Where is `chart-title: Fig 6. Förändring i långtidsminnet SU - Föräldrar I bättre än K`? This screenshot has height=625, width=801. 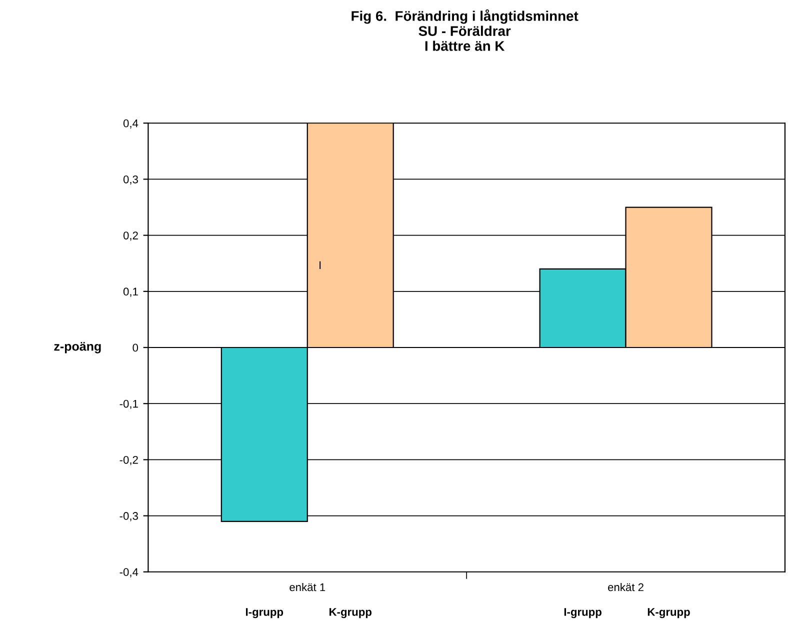 chart-title: Fig 6. Förändring i långtidsminnet SU - Föräldrar I bättre än K is located at coordinates (465, 30).